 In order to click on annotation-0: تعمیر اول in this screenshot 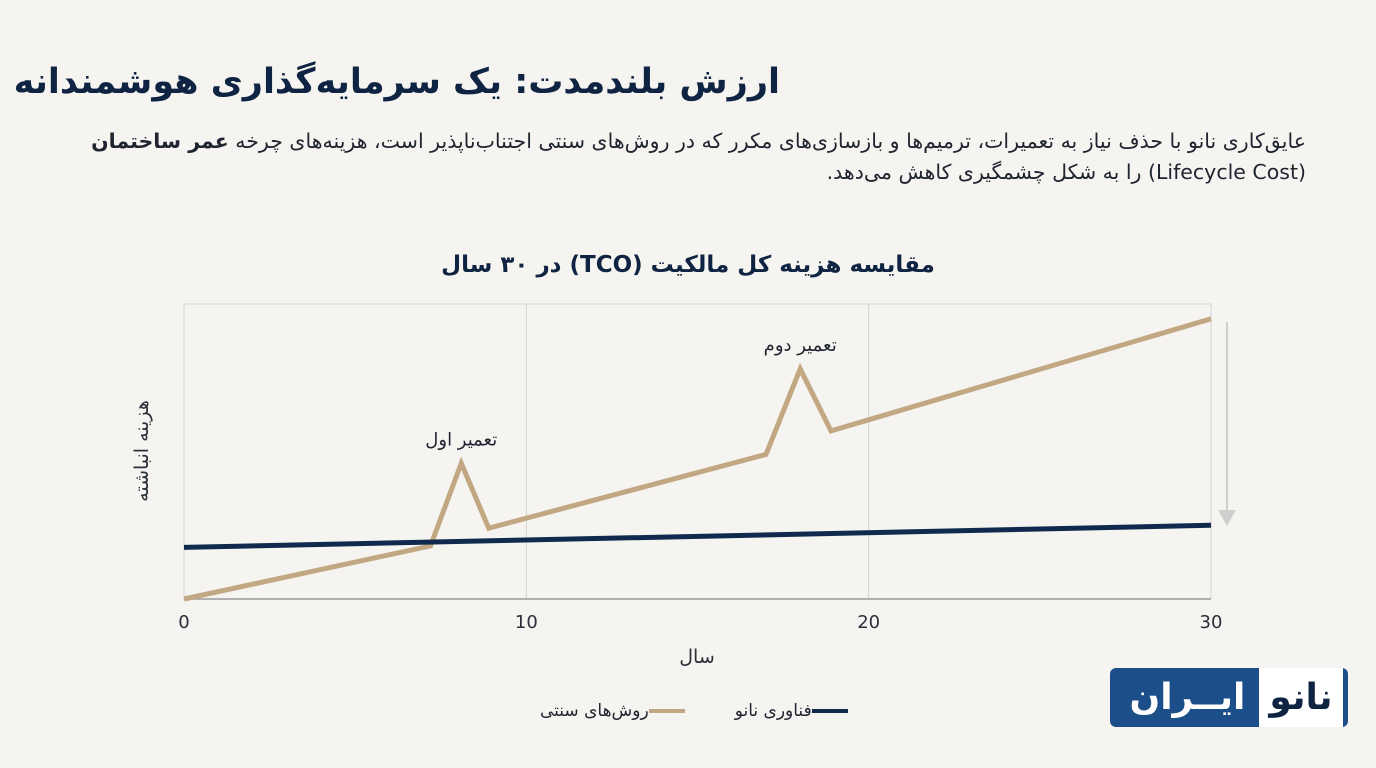, I will do `click(461, 439)`.